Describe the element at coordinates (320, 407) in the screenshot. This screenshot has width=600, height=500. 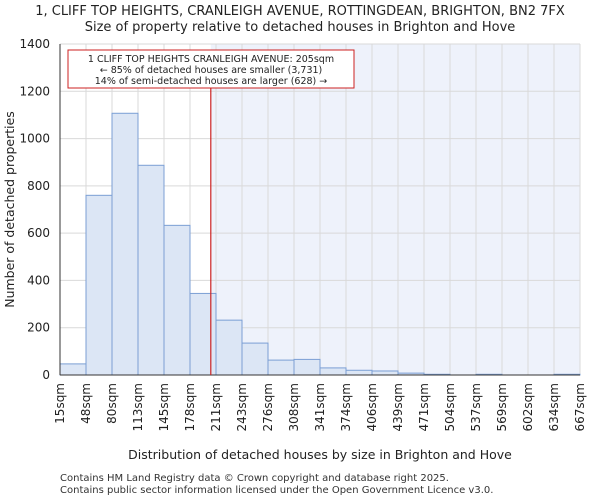
I see `x-tick-label: 341sqm` at that location.